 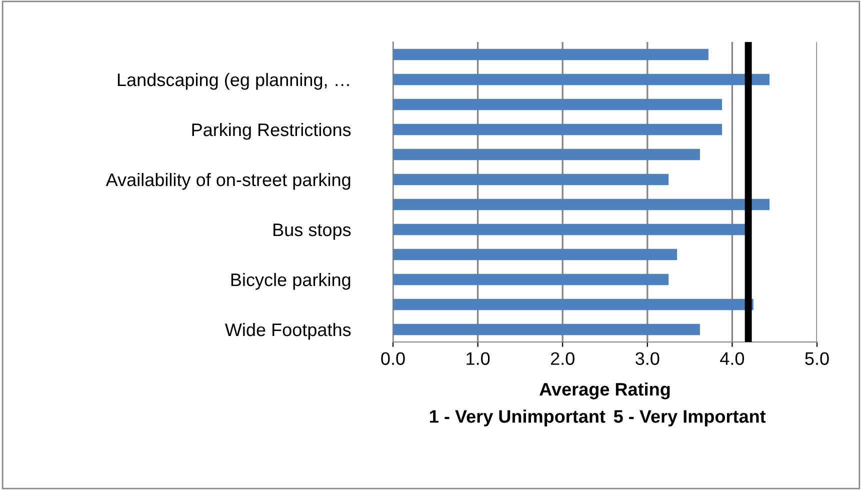 What do you see at coordinates (228, 181) in the screenshot?
I see `y-tick-label: Availability of on-street parking` at bounding box center [228, 181].